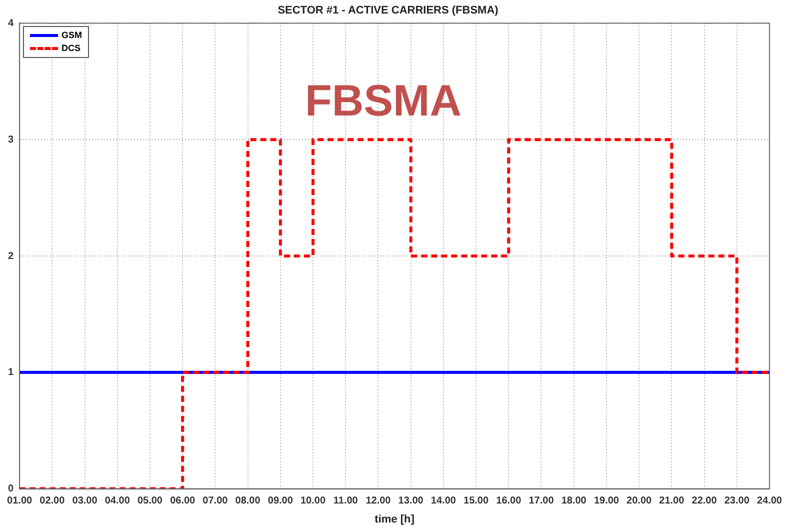  What do you see at coordinates (11, 489) in the screenshot?
I see `y-tick-label: 0` at bounding box center [11, 489].